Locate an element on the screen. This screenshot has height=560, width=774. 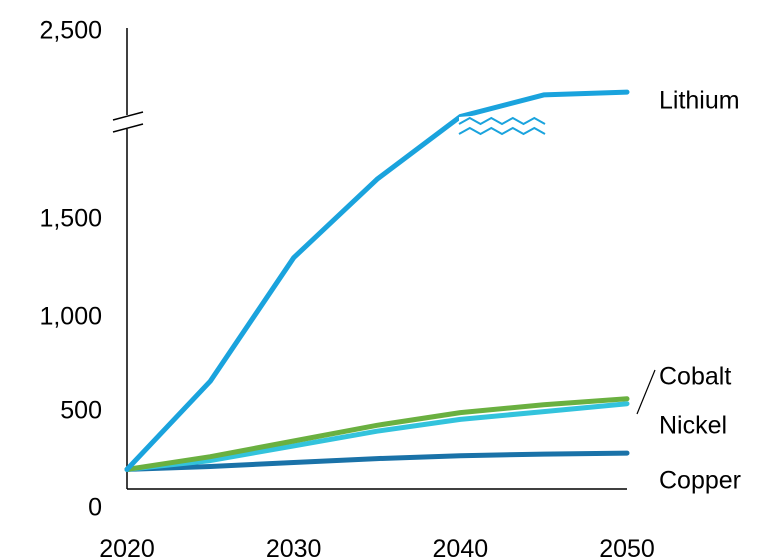
series-labels: Lithium Cobalt Nickel Copper is located at coordinates (700, 291).